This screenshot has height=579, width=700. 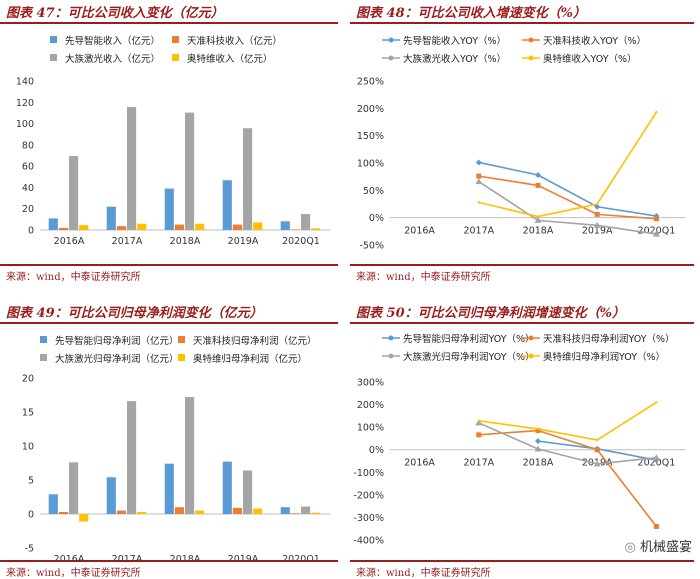 What do you see at coordinates (115, 13) in the screenshot?
I see `chart-title: 图表 47：可比公司收入变化（亿元）` at bounding box center [115, 13].